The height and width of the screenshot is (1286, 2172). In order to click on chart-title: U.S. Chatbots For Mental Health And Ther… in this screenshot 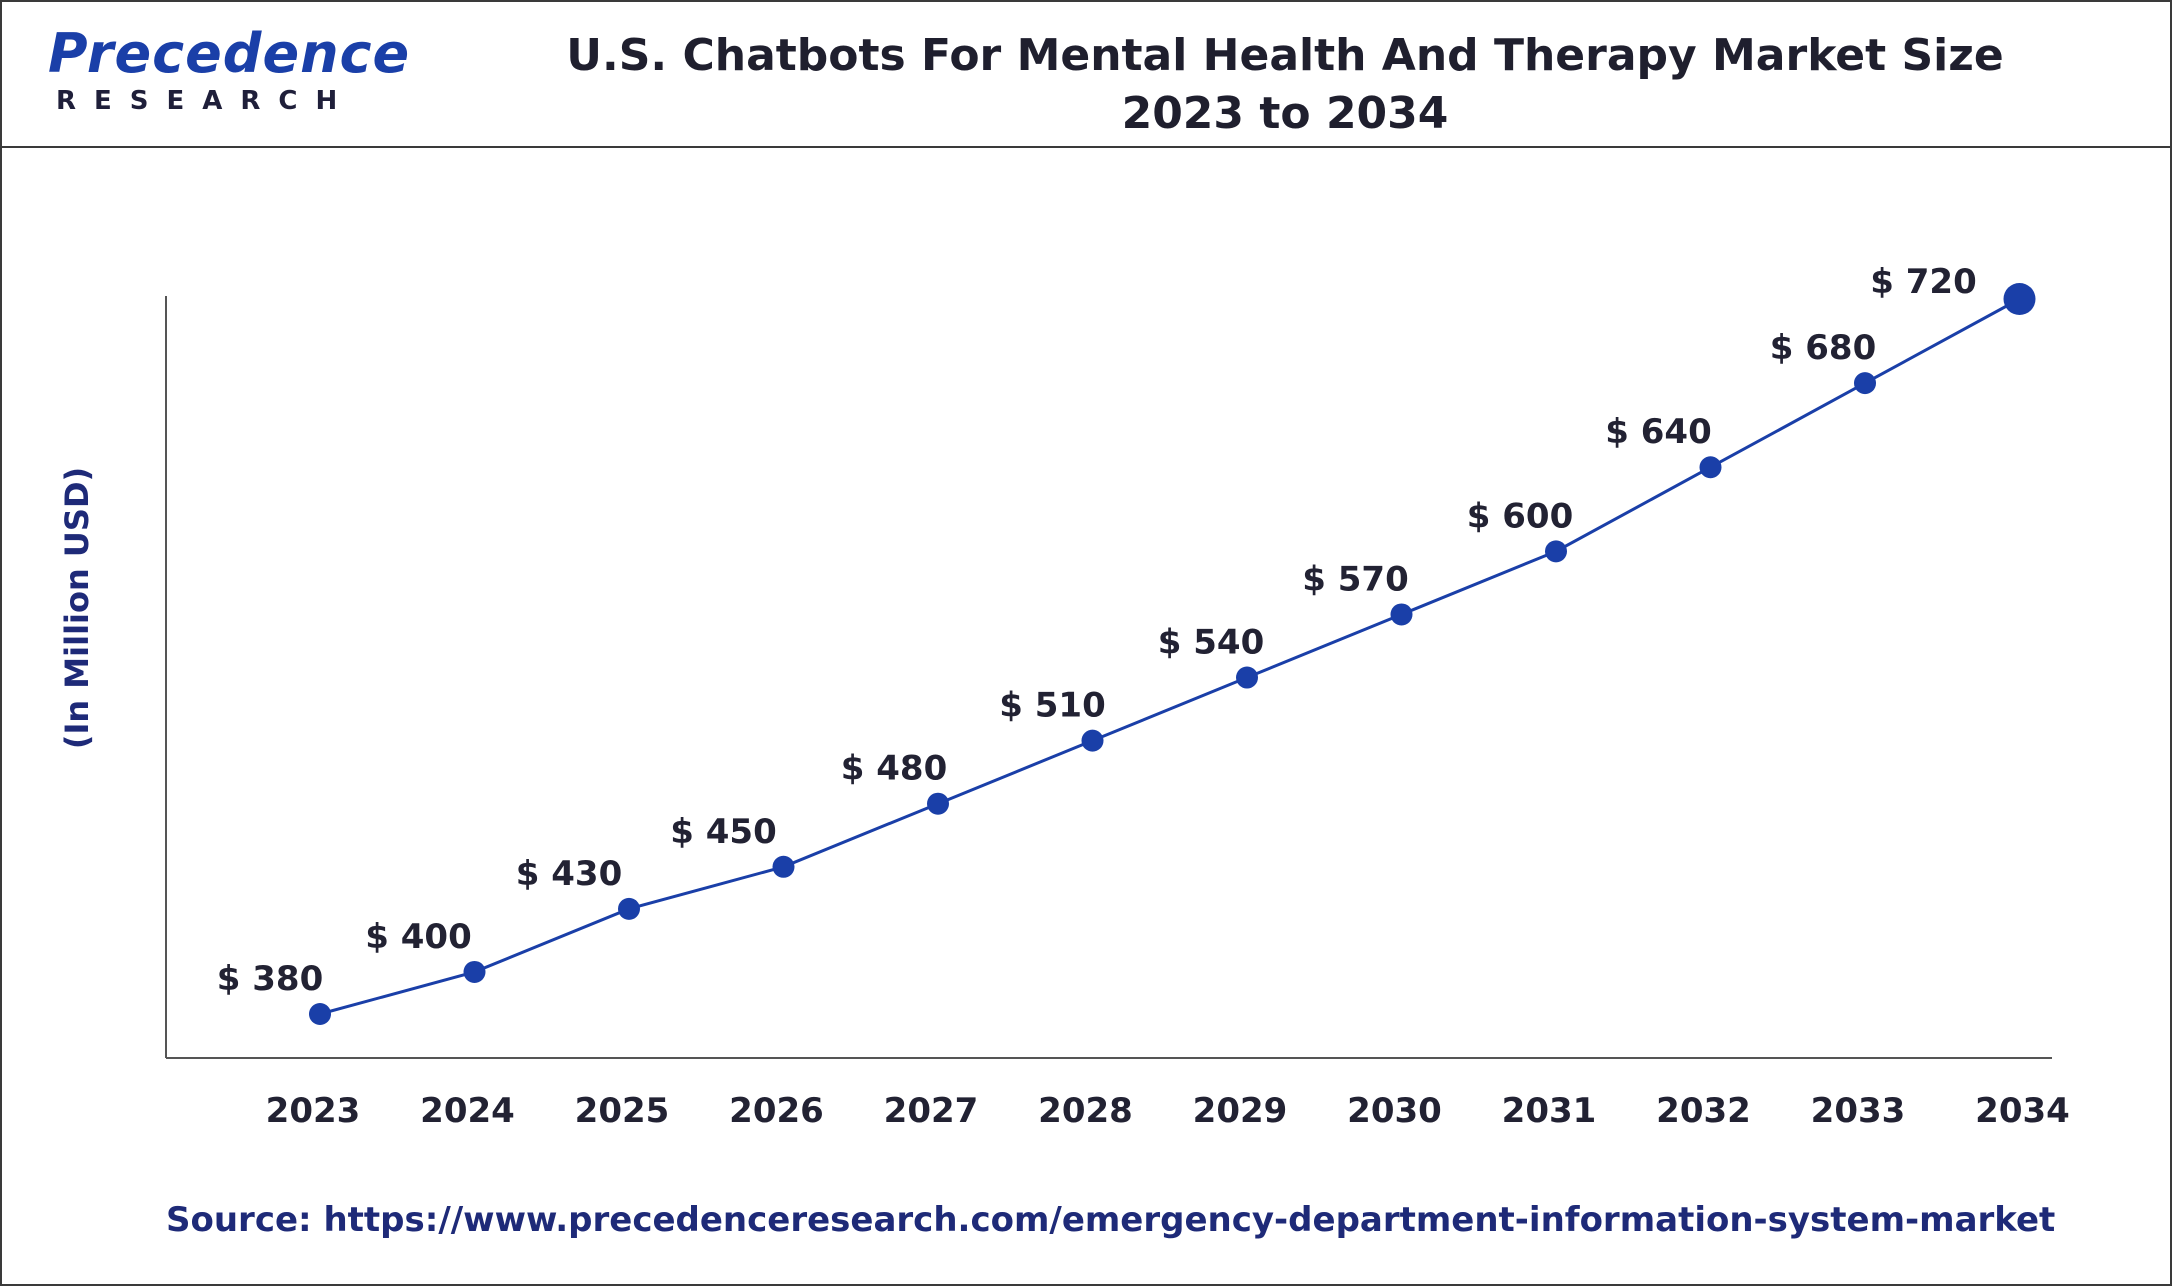, I will do `click(1285, 55)`.